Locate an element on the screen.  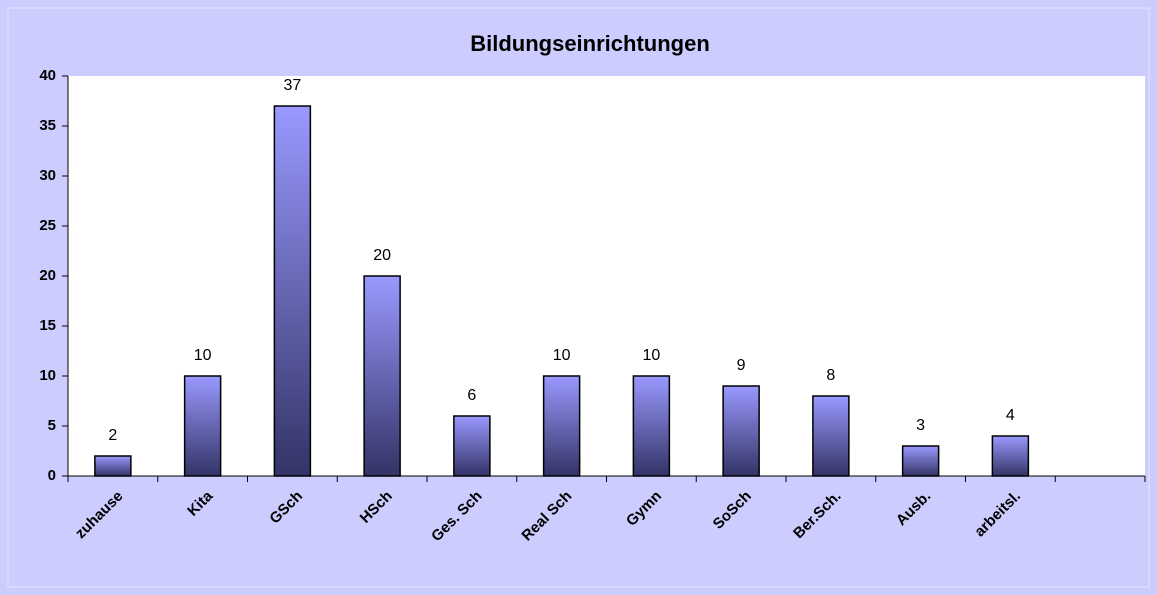
y-tick-label: 25 is located at coordinates (47, 225).